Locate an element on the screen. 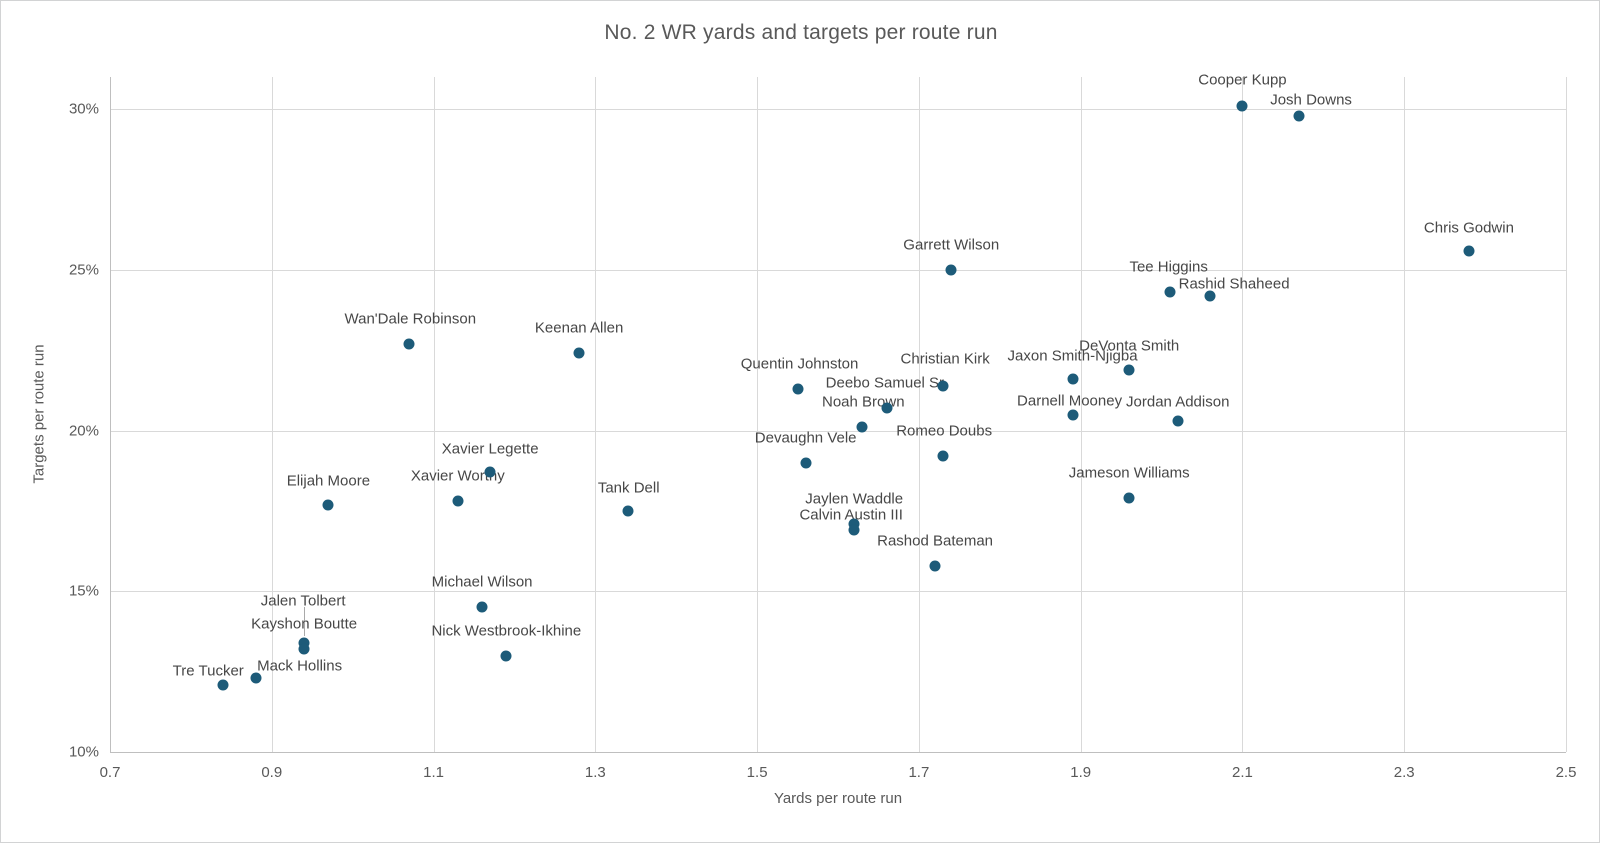 This screenshot has height=843, width=1600. data-point-label: Deebo Samuel Sr. is located at coordinates (886, 383).